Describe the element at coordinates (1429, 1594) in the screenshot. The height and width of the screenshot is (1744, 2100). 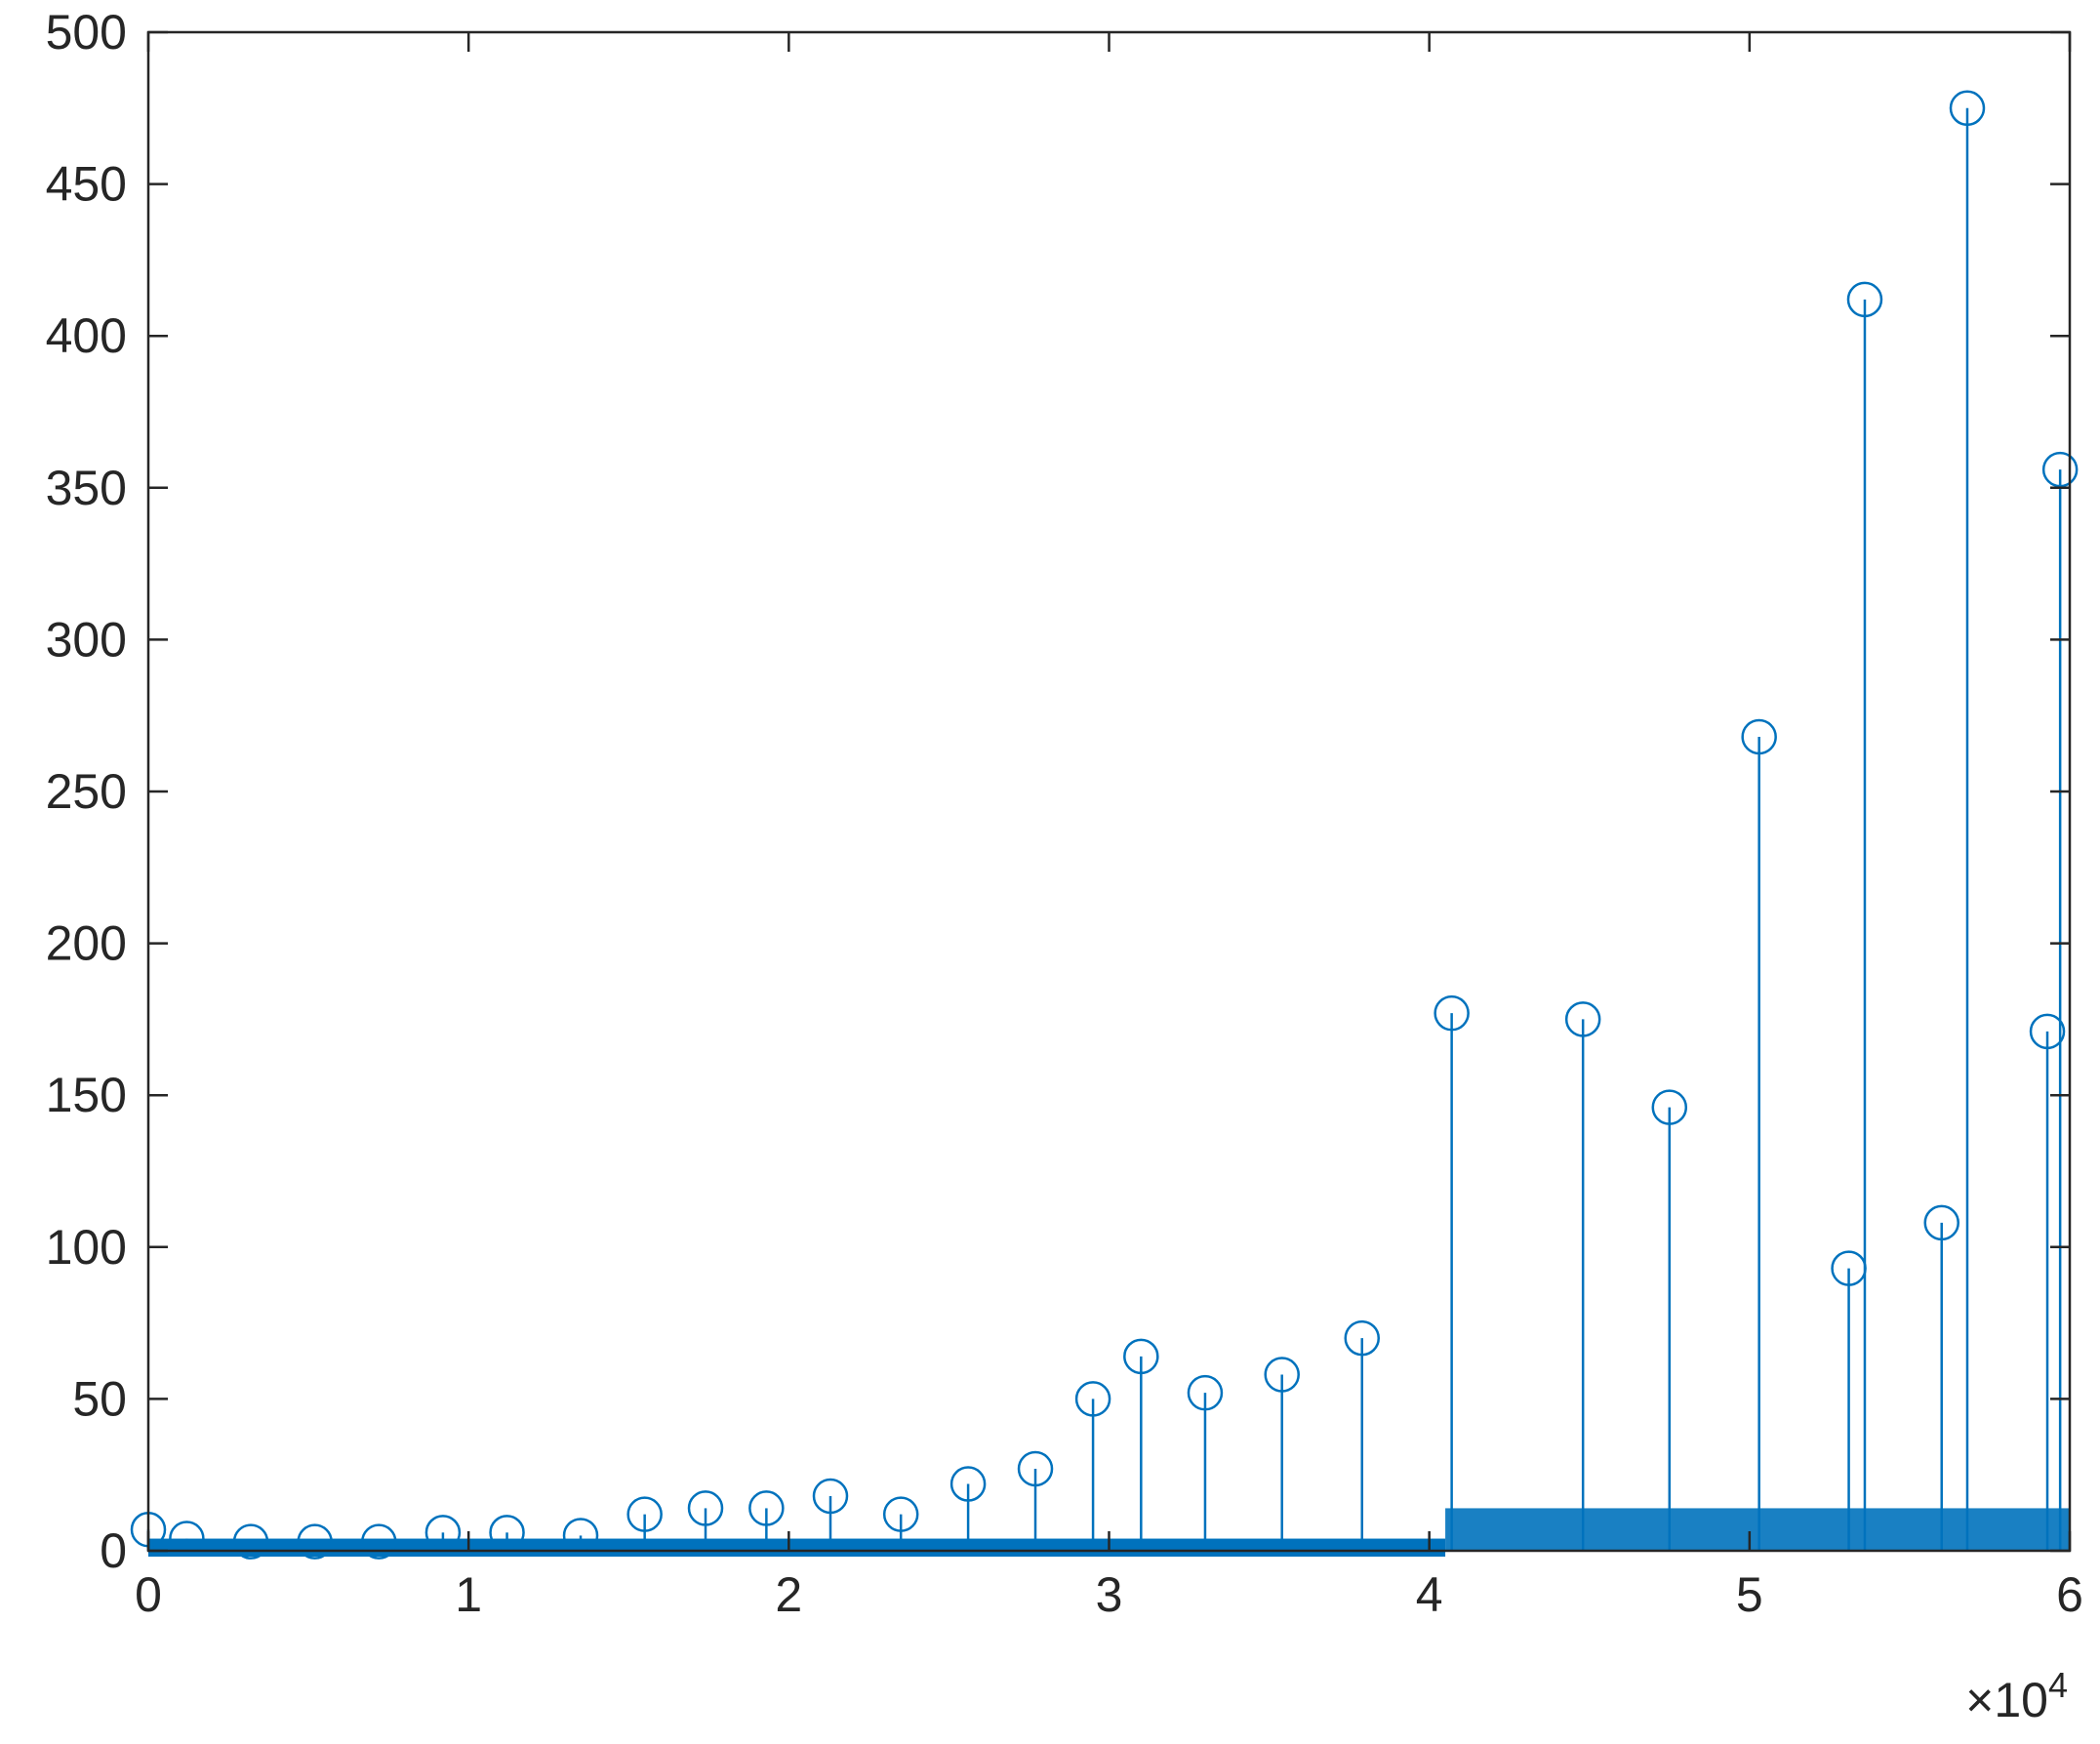
I see `x-tick-label: 4` at that location.